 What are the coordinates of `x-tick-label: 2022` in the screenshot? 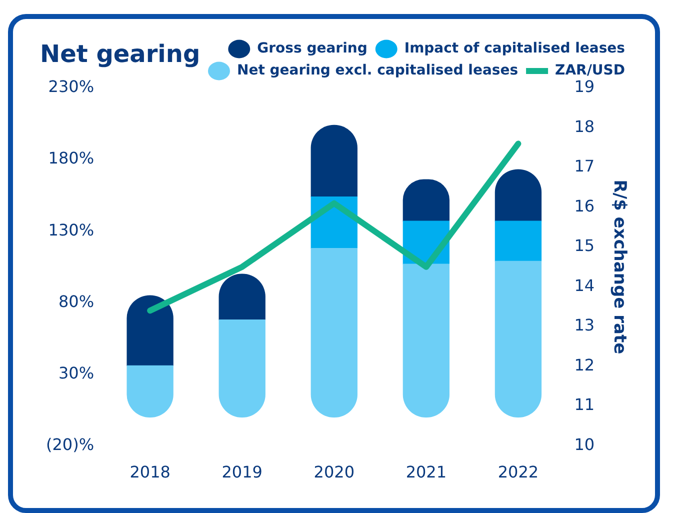 It's located at (518, 472).